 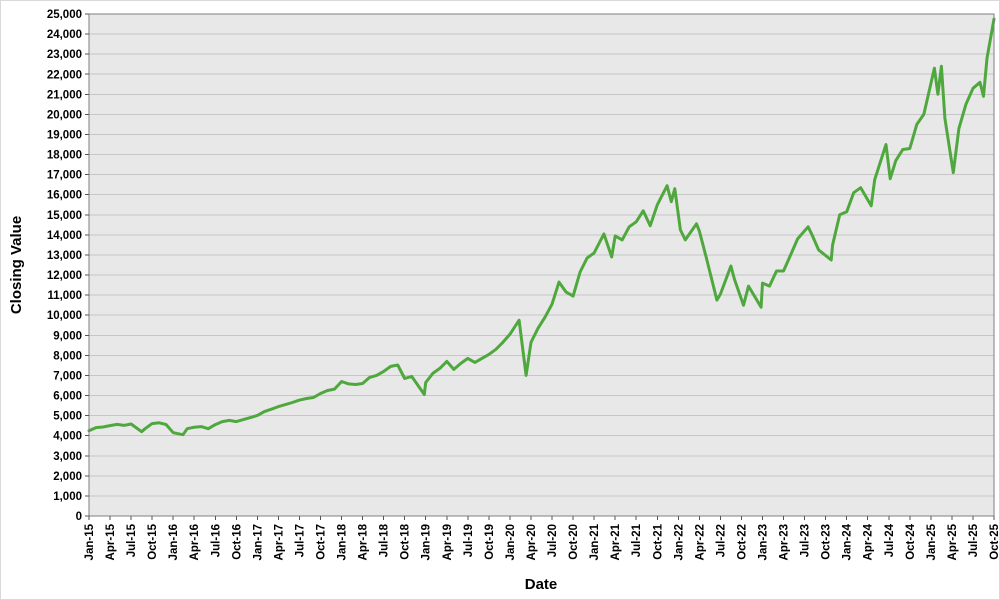 What do you see at coordinates (64, 196) in the screenshot?
I see `y-tick-label: 16,000` at bounding box center [64, 196].